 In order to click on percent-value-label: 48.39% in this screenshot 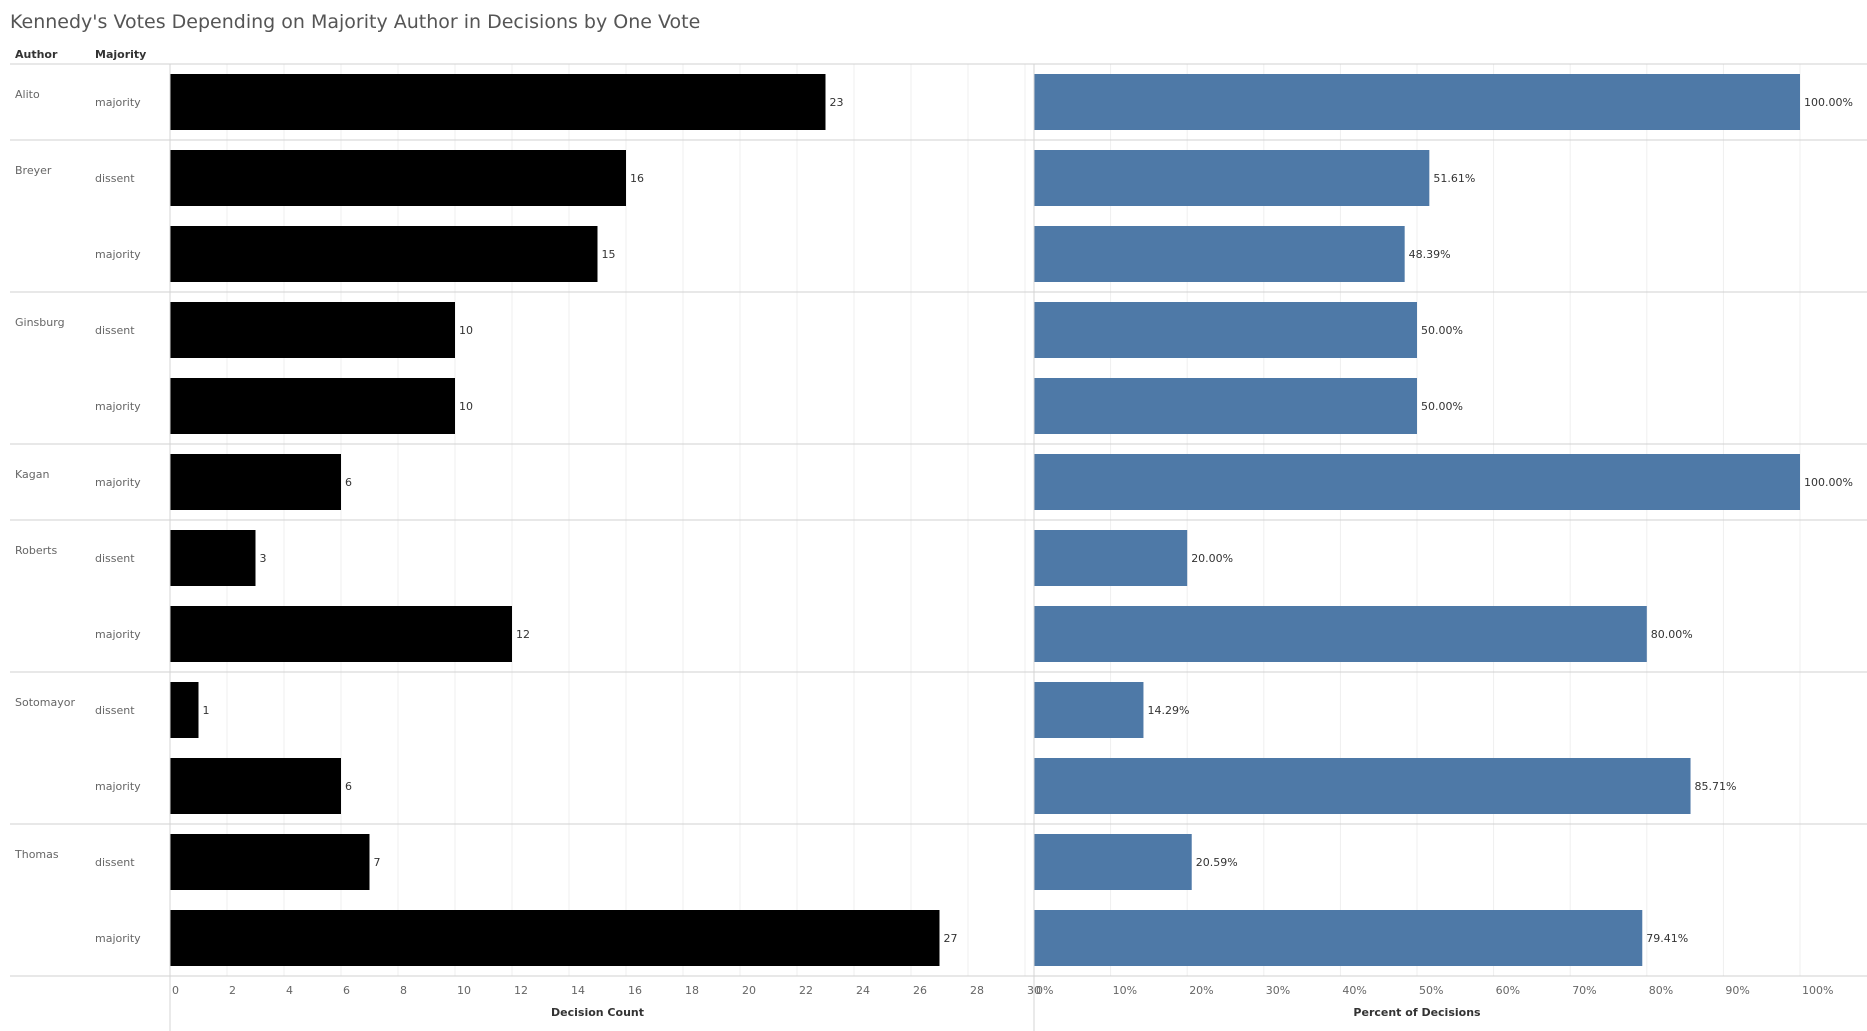, I will do `click(1430, 254)`.